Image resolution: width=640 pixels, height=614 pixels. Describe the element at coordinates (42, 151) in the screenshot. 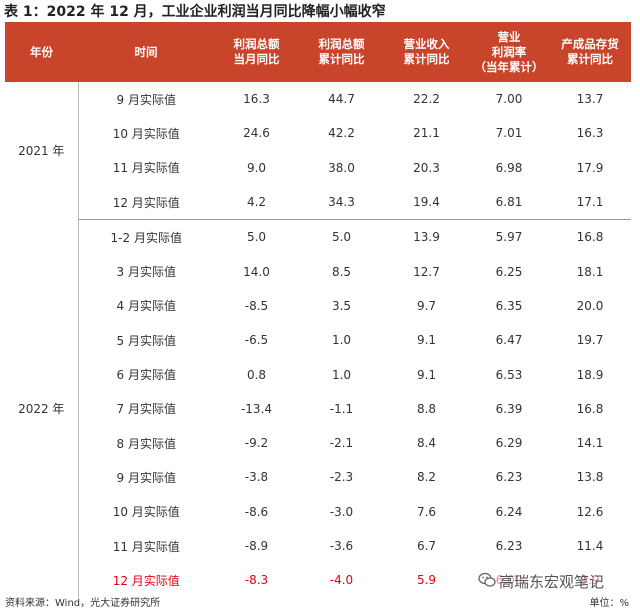

I see `cell-year: 2021 年` at that location.